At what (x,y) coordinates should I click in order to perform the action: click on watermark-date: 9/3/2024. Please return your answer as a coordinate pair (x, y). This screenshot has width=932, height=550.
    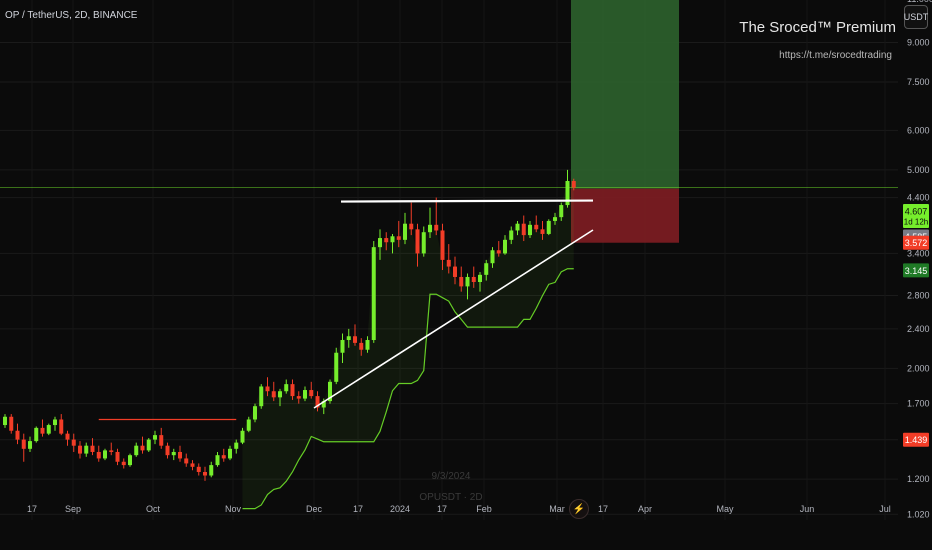
    Looking at the image, I should click on (451, 476).